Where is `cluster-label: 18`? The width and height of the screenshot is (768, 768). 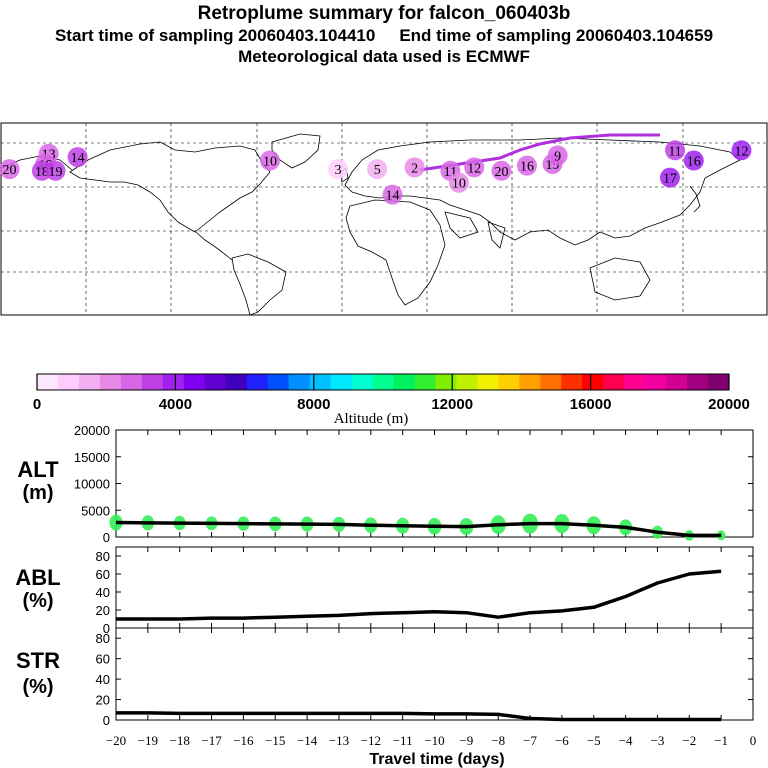
cluster-label: 18 is located at coordinates (42, 172).